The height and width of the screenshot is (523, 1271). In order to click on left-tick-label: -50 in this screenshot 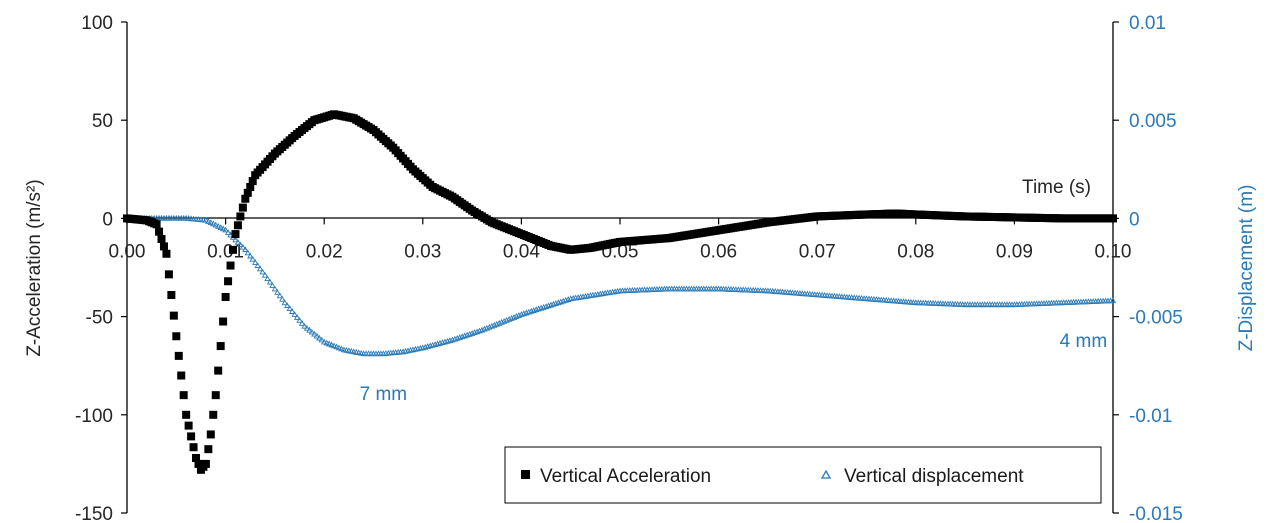, I will do `click(99, 318)`.